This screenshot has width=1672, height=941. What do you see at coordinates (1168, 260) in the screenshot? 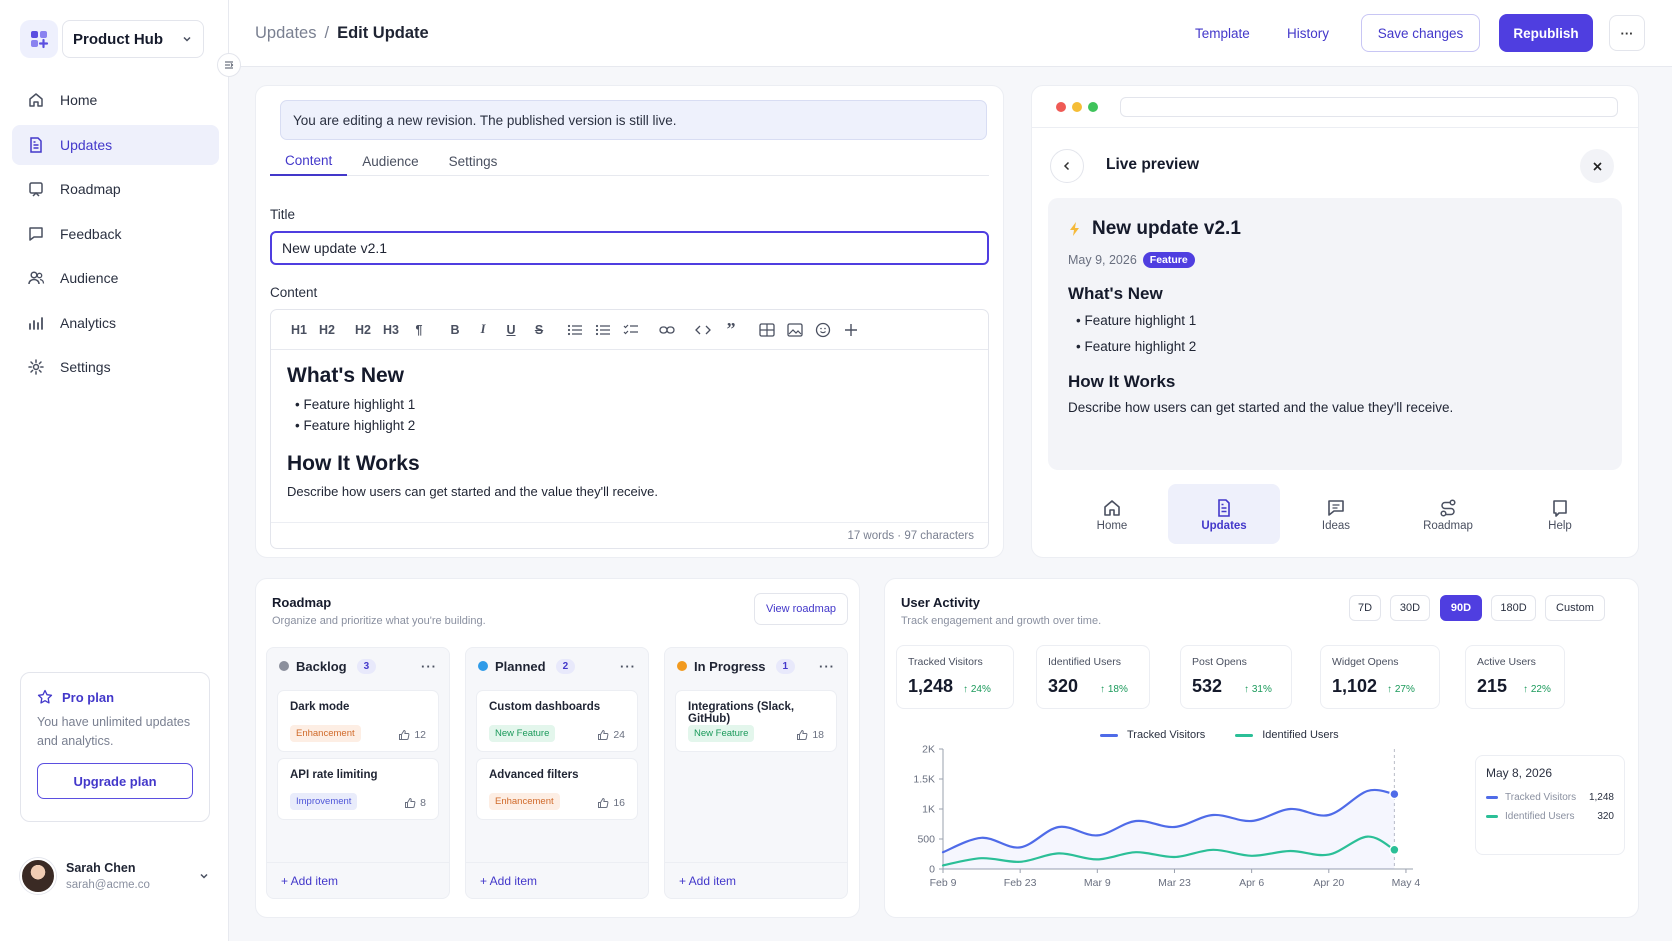
I see `feature-badge: Feature` at bounding box center [1168, 260].